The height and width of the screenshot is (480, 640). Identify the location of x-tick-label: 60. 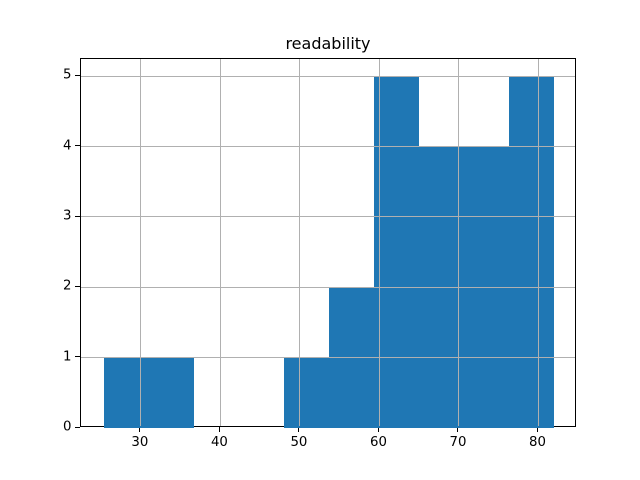
(378, 442).